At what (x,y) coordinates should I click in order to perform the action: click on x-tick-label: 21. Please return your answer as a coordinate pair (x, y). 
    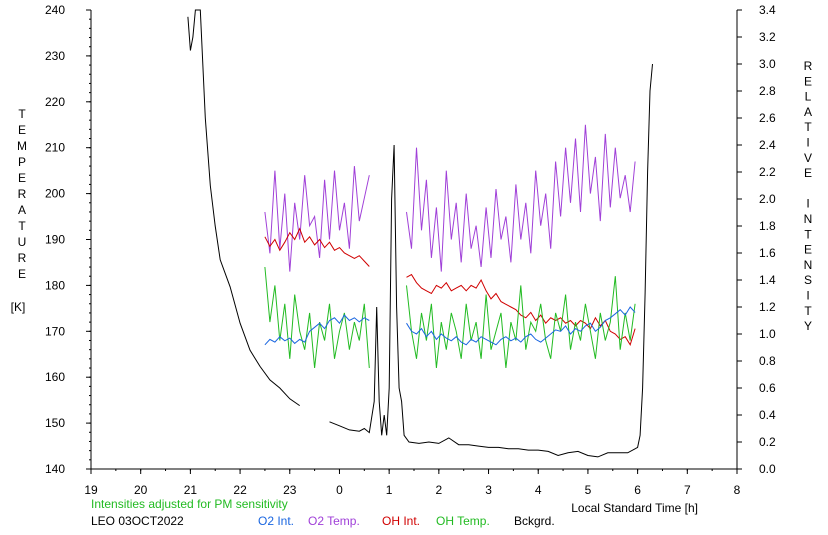
    Looking at the image, I should click on (191, 490).